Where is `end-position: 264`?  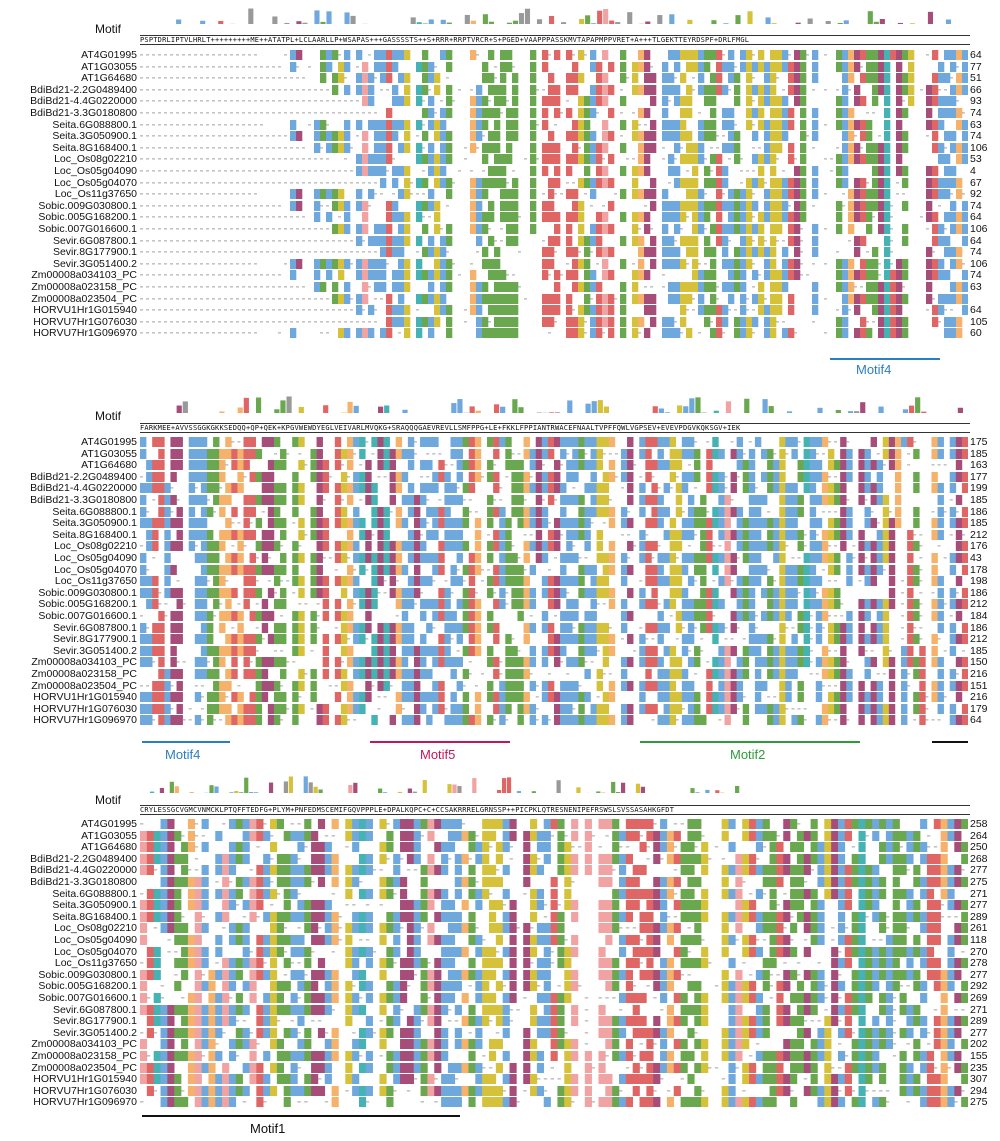 end-position: 264 is located at coordinates (979, 835).